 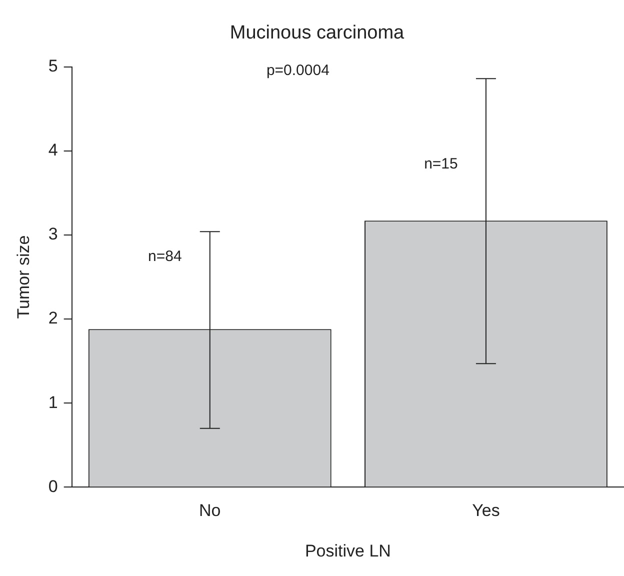 I want to click on y-tick-label: 4, so click(x=53, y=150).